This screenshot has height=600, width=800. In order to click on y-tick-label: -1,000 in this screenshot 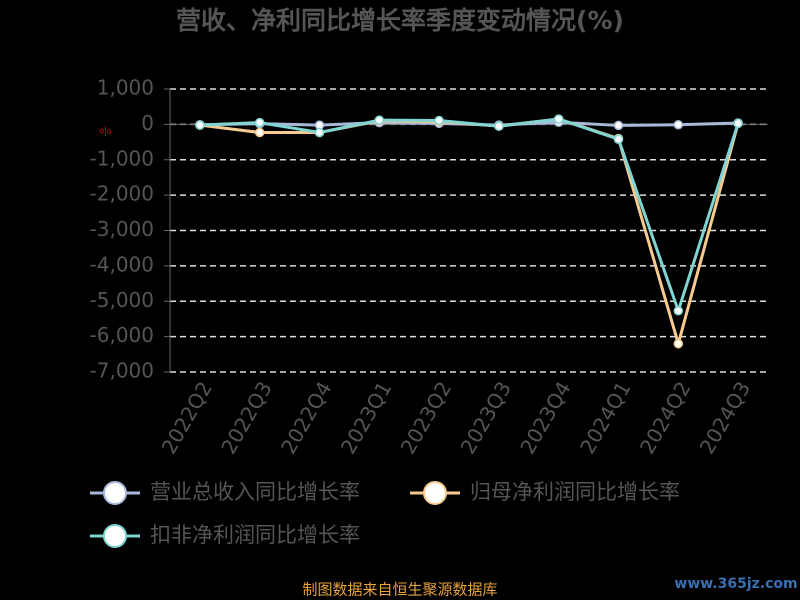, I will do `click(122, 158)`.